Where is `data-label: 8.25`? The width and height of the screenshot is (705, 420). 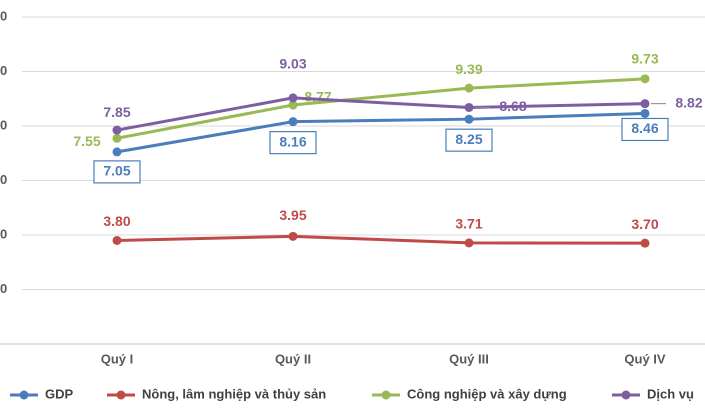 data-label: 8.25 is located at coordinates (468, 139).